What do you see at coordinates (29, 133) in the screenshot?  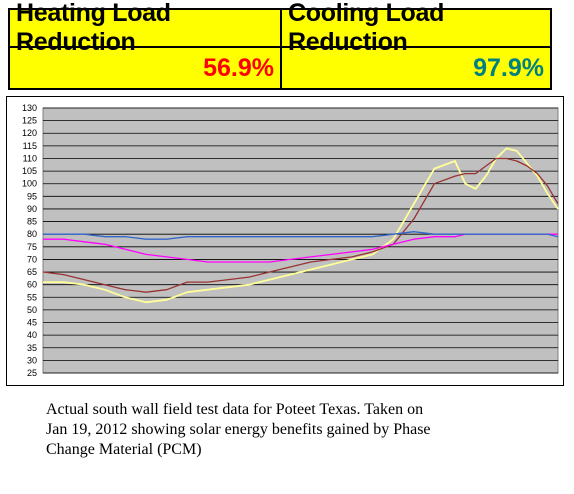 I see `y-tick-label-120: 120` at bounding box center [29, 133].